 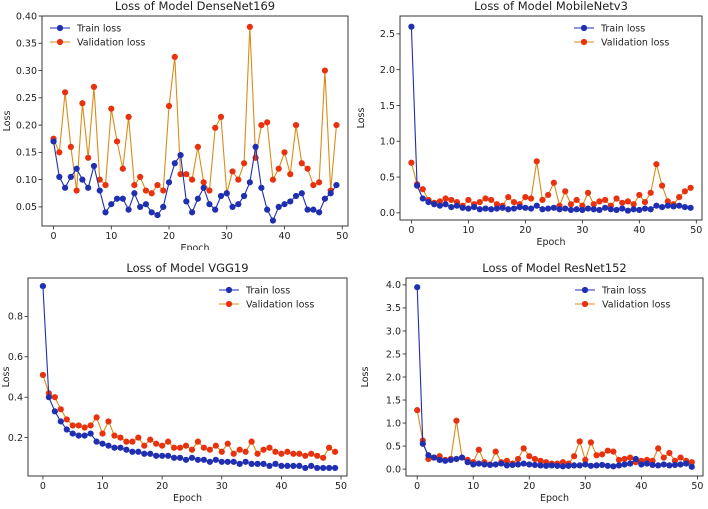 What do you see at coordinates (393, 377) in the screenshot?
I see `chart3-ytick-label: 2.0` at bounding box center [393, 377].